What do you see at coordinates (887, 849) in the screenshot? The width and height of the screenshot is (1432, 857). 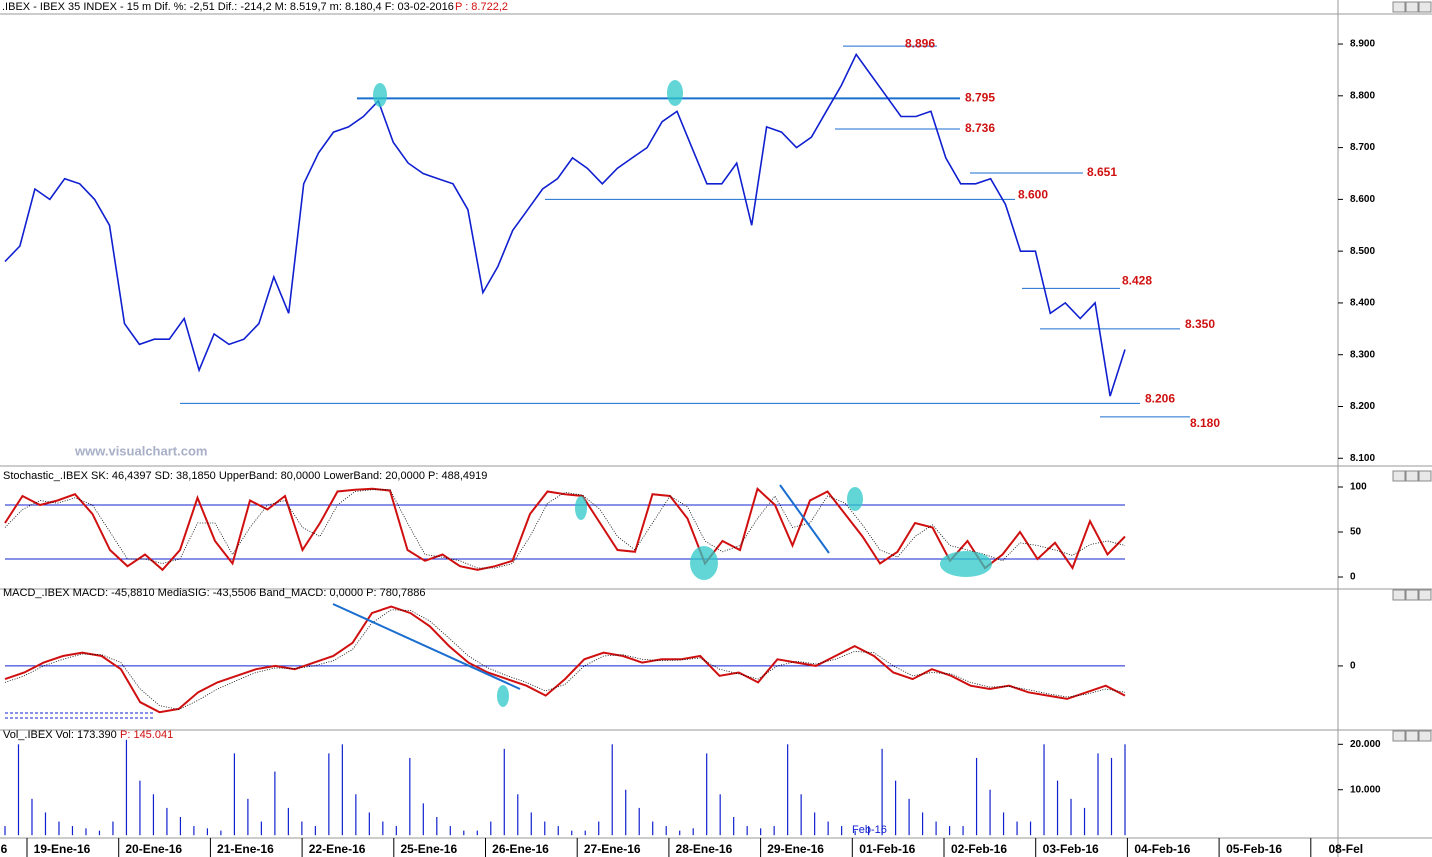 I see `x-tick-label: 01-Feb-16` at bounding box center [887, 849].